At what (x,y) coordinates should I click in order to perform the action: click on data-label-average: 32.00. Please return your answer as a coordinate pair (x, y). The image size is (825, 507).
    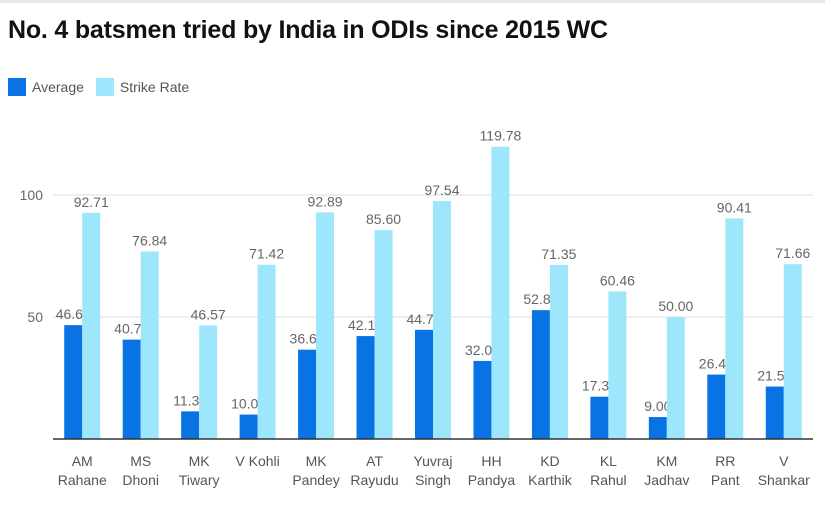
    Looking at the image, I should click on (482, 350).